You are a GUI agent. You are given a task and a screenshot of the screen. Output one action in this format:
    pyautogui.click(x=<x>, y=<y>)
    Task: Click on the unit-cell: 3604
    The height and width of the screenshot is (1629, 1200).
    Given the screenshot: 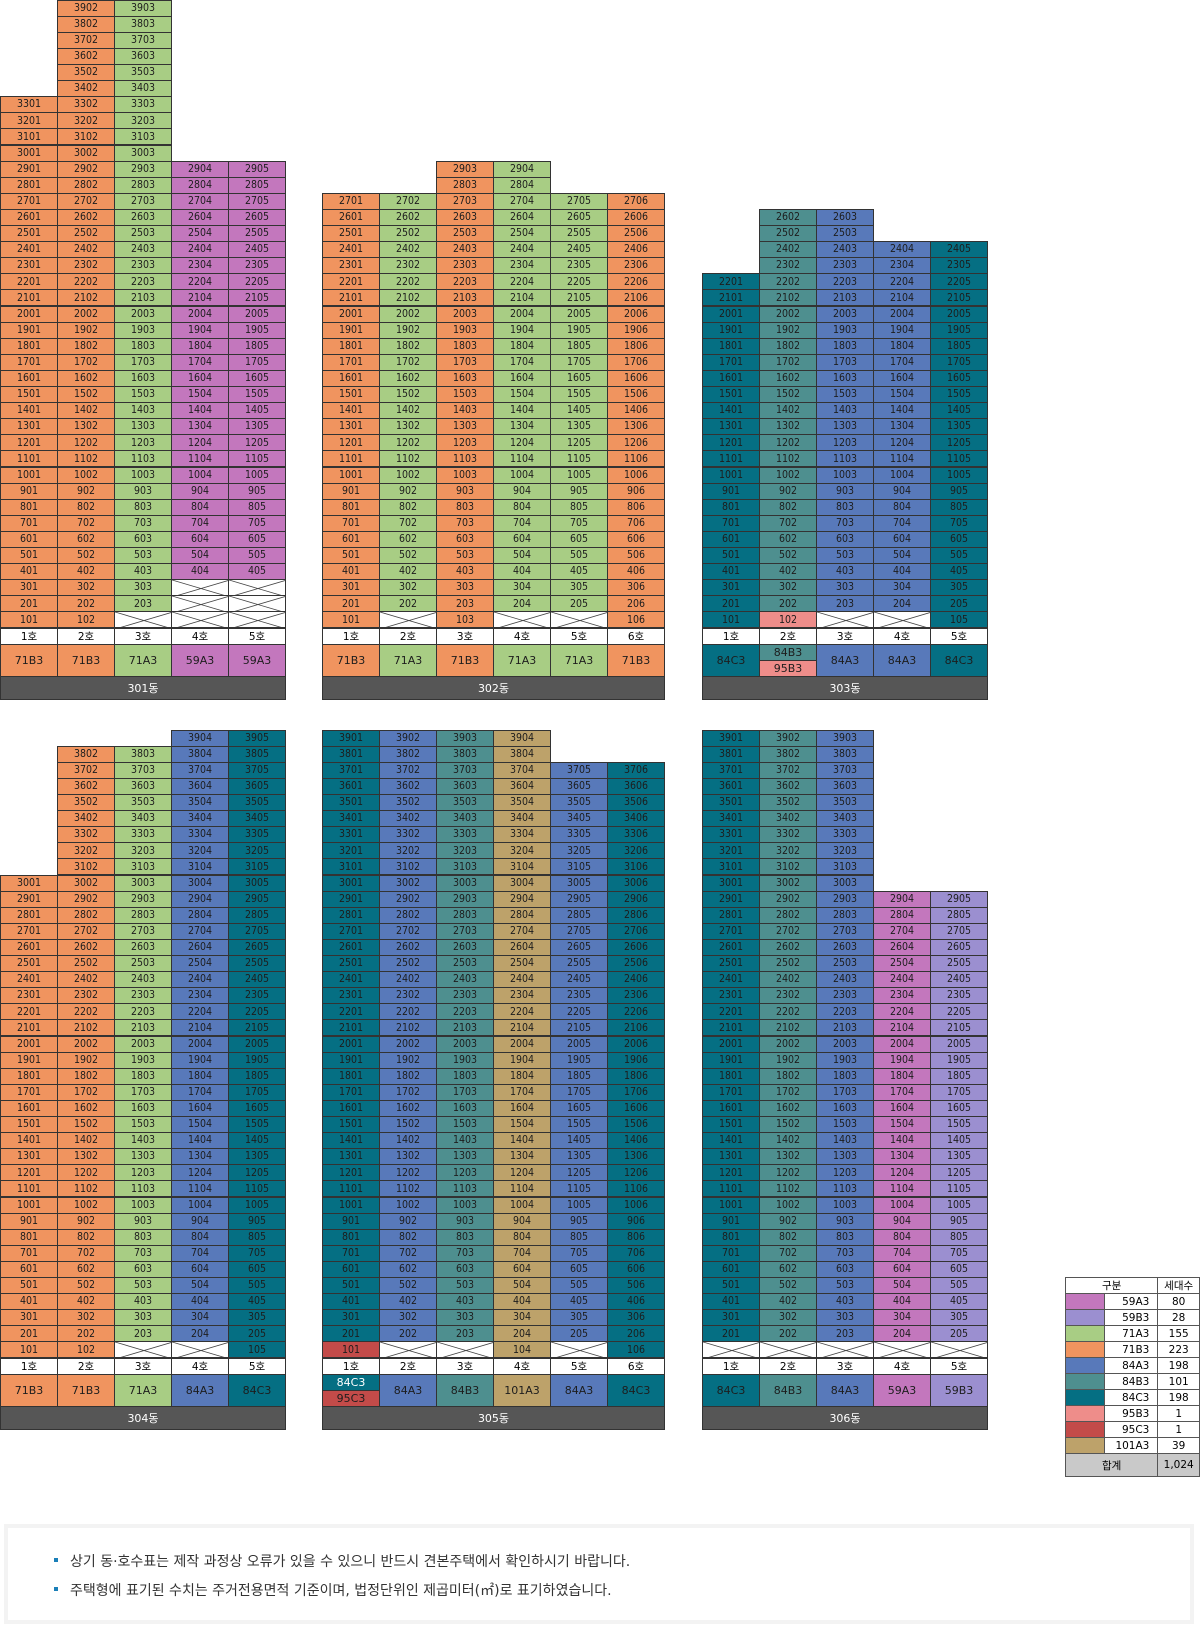 What is the action you would take?
    pyautogui.click(x=200, y=786)
    